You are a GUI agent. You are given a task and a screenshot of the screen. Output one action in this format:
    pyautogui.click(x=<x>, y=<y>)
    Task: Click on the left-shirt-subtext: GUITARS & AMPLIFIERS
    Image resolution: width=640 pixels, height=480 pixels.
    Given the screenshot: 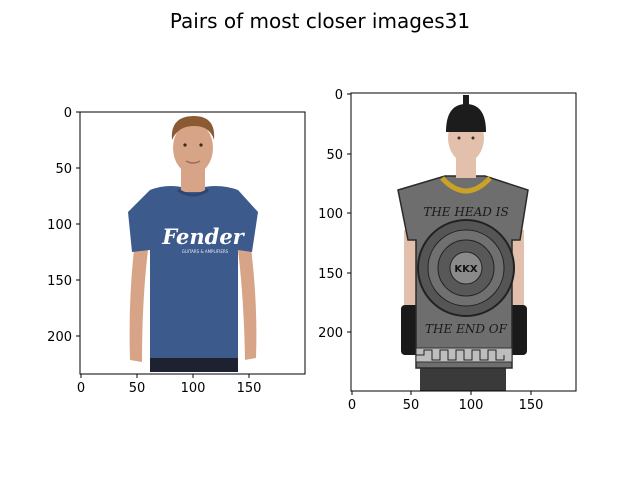 What is the action you would take?
    pyautogui.click(x=205, y=251)
    